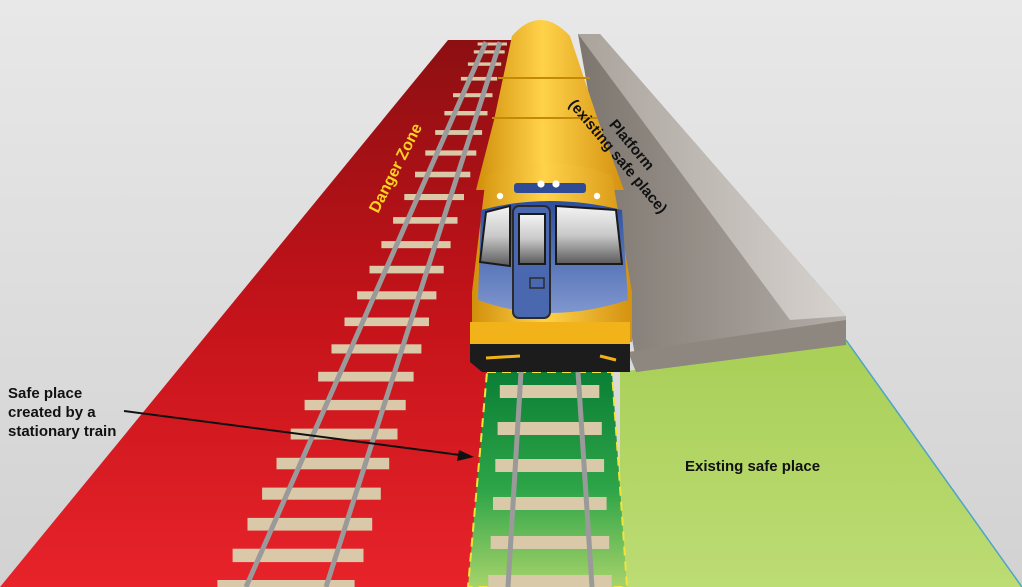  Describe the element at coordinates (532, 239) in the screenshot. I see `door-window` at that location.